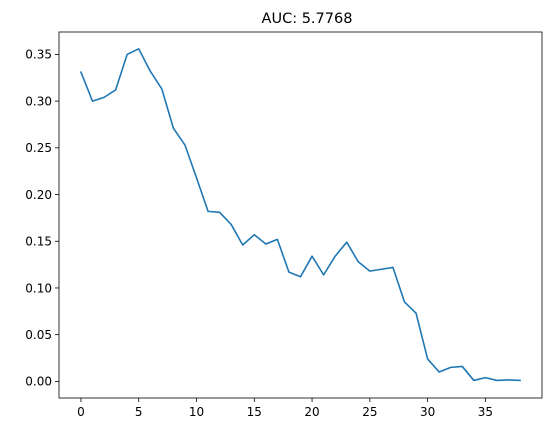  Describe the element at coordinates (311, 412) in the screenshot. I see `x-tick-label: 20` at that location.